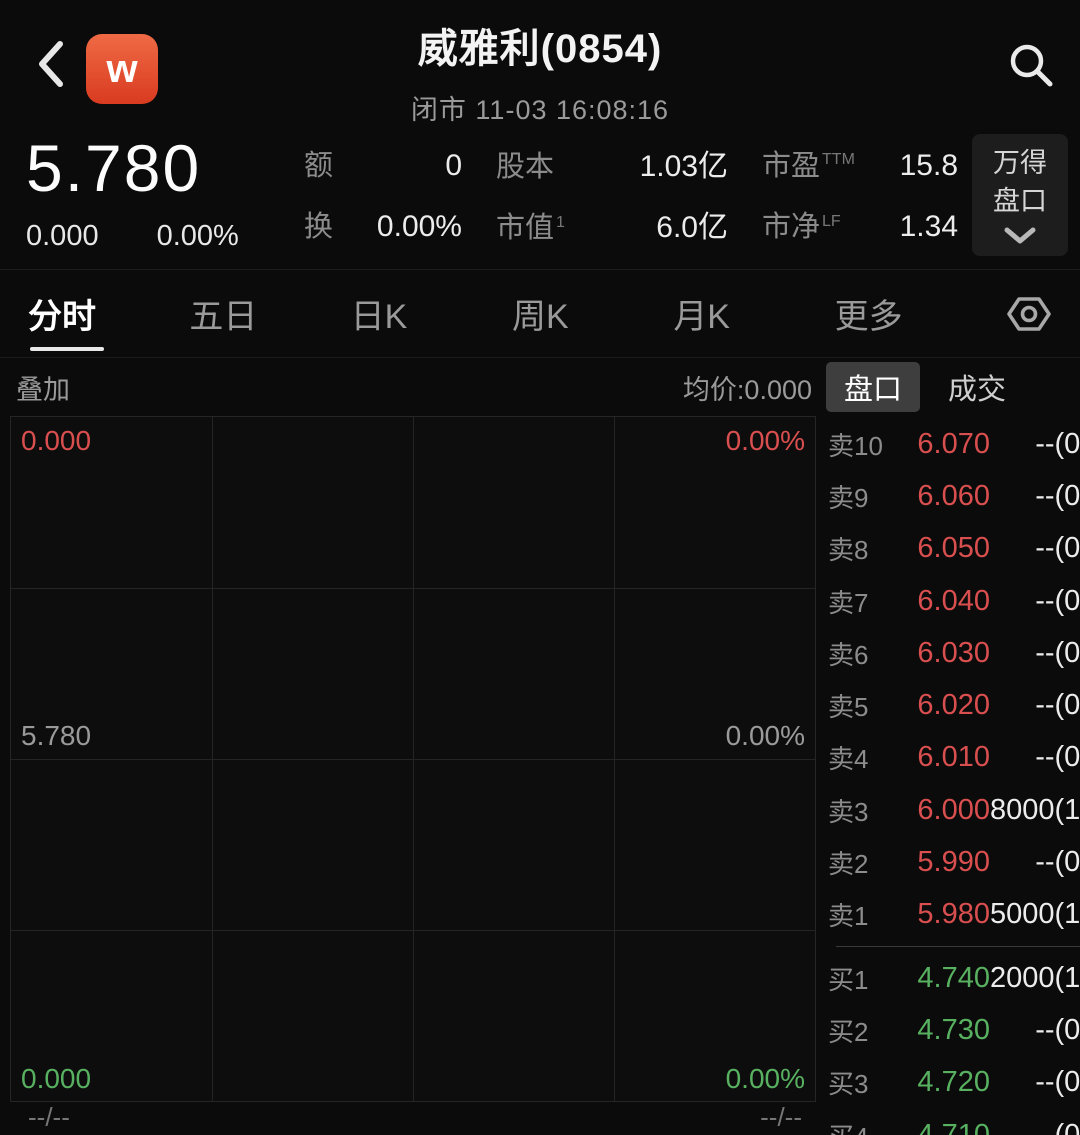 Image resolution: width=1080 pixels, height=1135 pixels. I want to click on market-status-time: 闭市 11-03 16:08:16, so click(540, 107).